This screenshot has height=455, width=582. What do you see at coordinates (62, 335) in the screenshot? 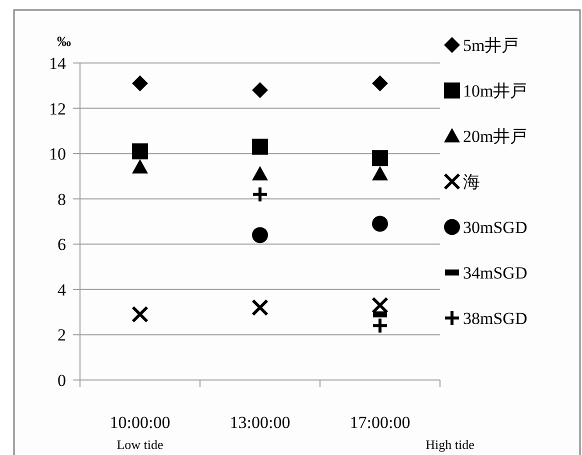
I see `y-tick-label: 2` at bounding box center [62, 335].